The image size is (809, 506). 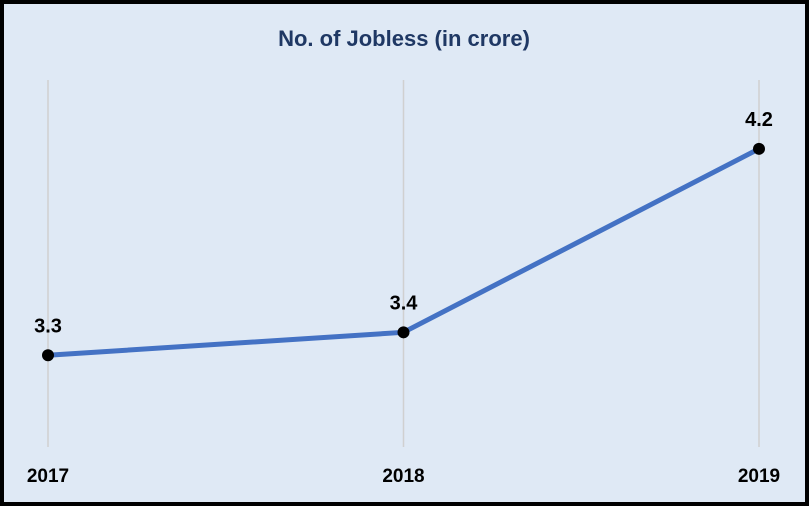 I want to click on x-tick-label: 2019, so click(x=759, y=476).